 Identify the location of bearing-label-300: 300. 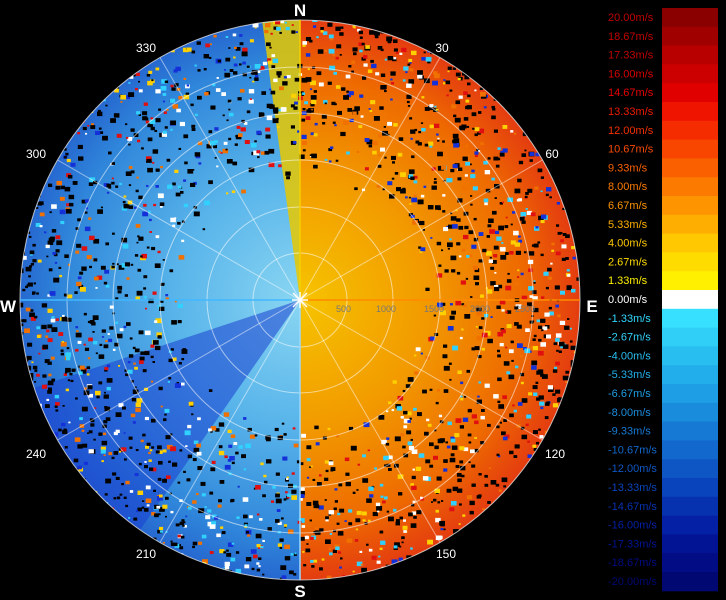
(36, 154).